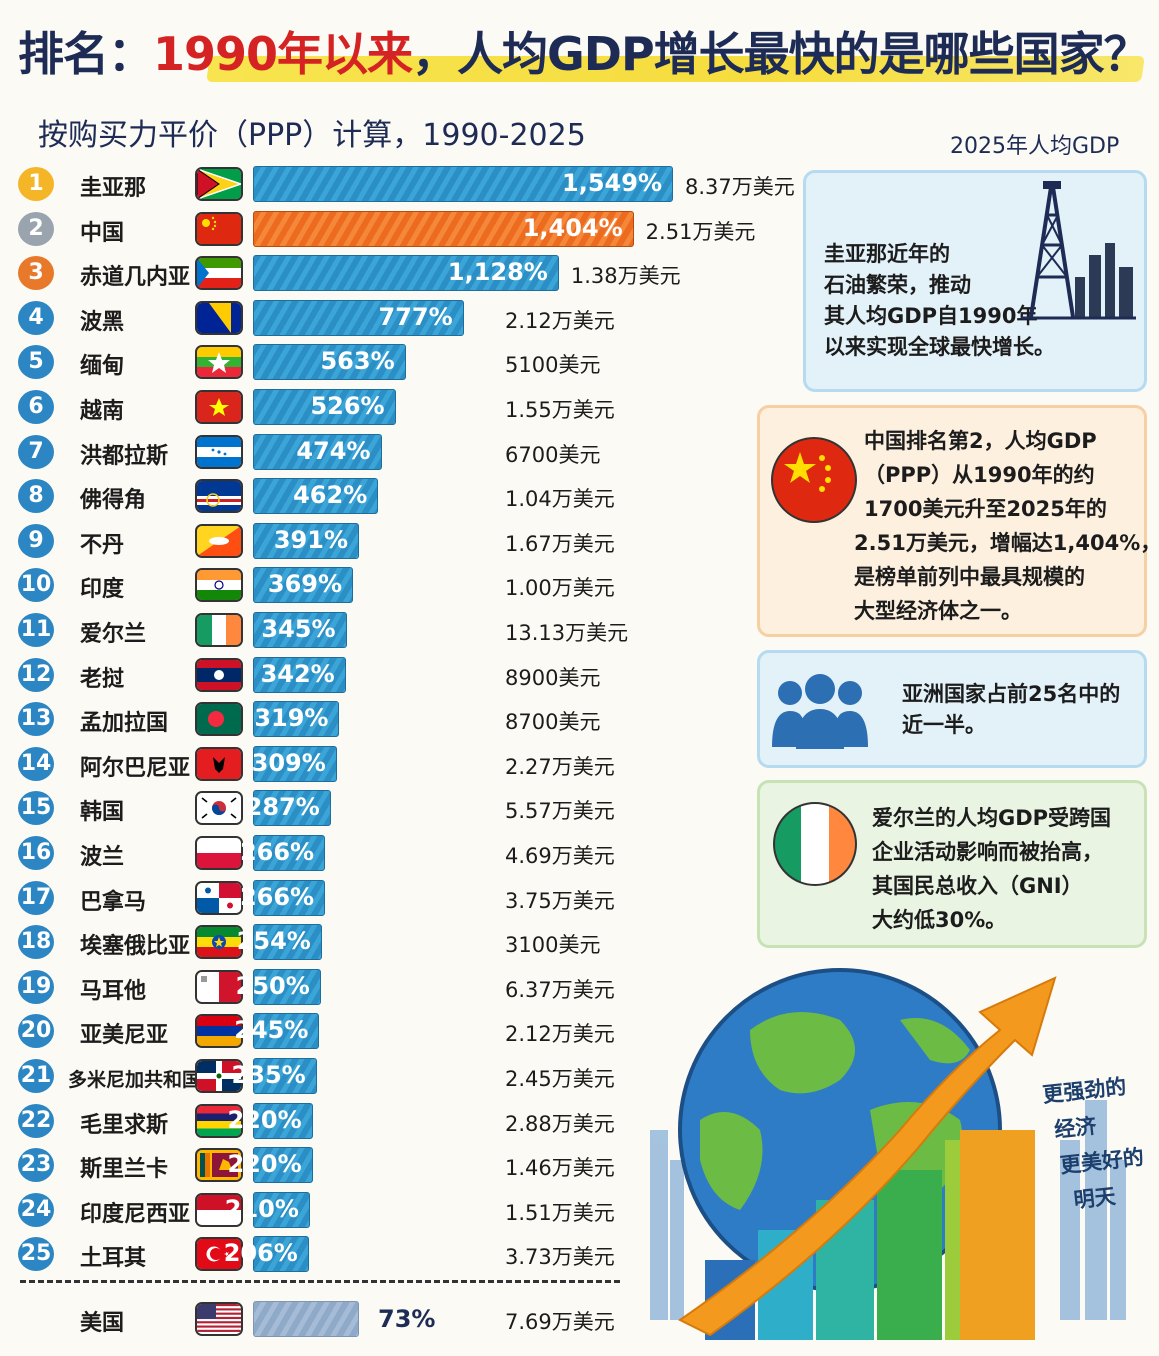 The height and width of the screenshot is (1356, 1159). I want to click on growth-bar: 235%, so click(274, 1076).